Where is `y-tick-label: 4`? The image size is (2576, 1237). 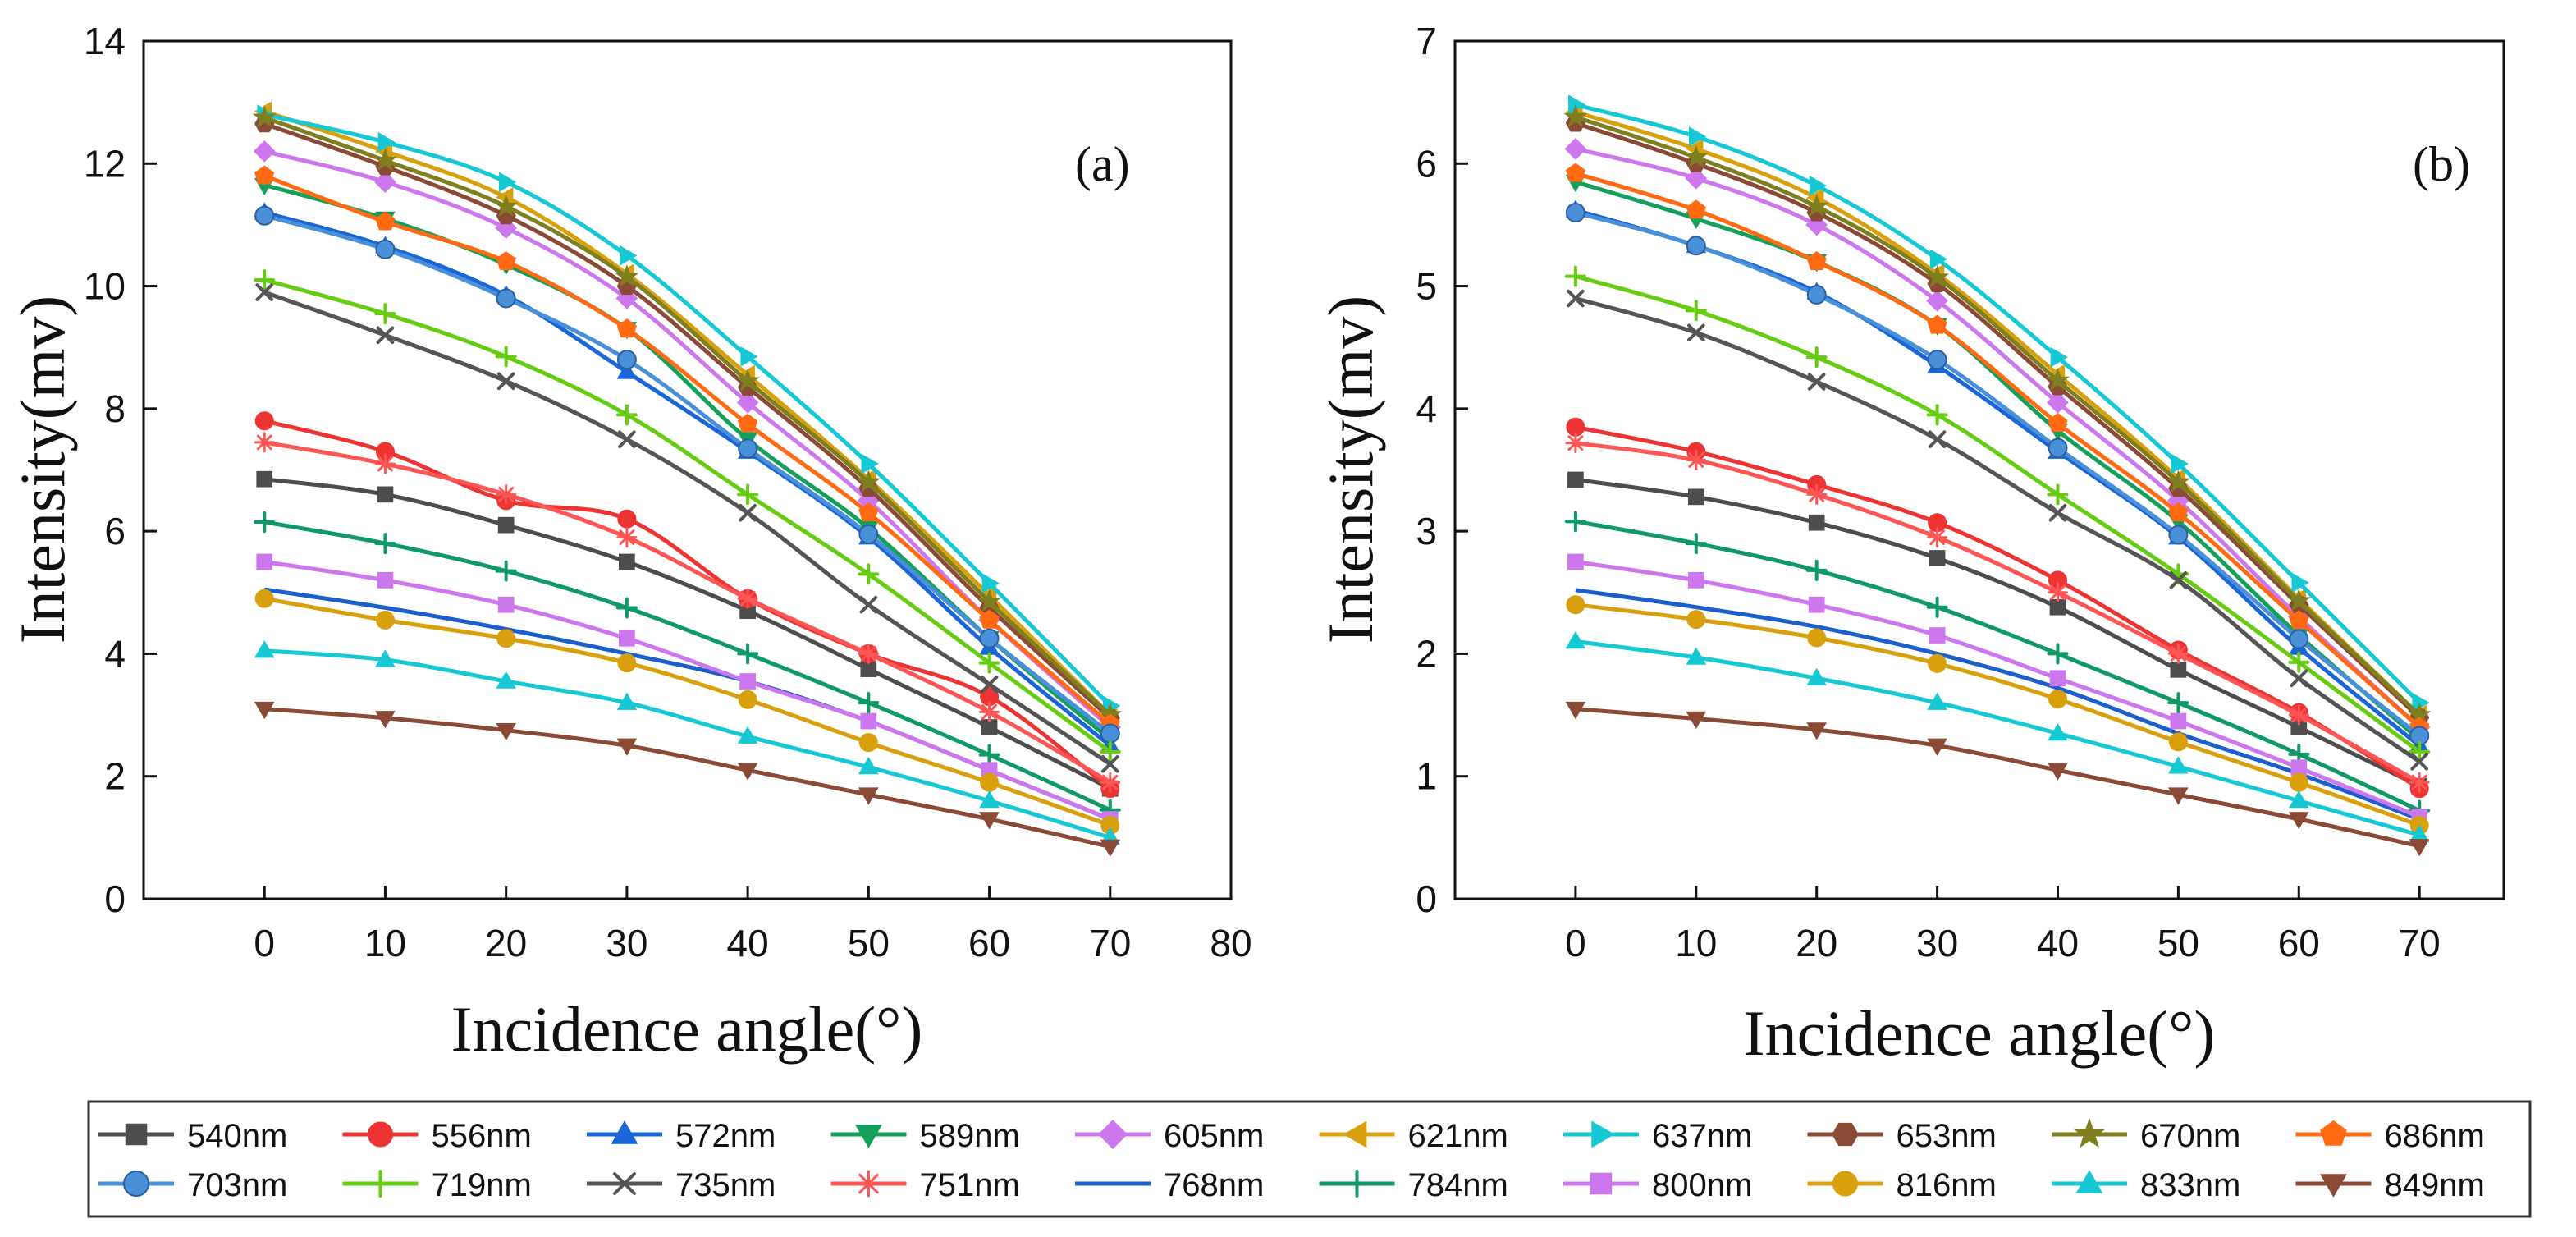
y-tick-label: 4 is located at coordinates (115, 653).